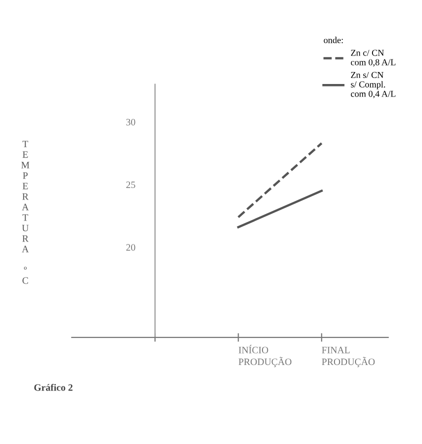 This screenshot has width=422, height=444. Describe the element at coordinates (373, 85) in the screenshot. I see `legend-label: Zn s/ CN s/ Compl. com 0,4 A/L` at that location.